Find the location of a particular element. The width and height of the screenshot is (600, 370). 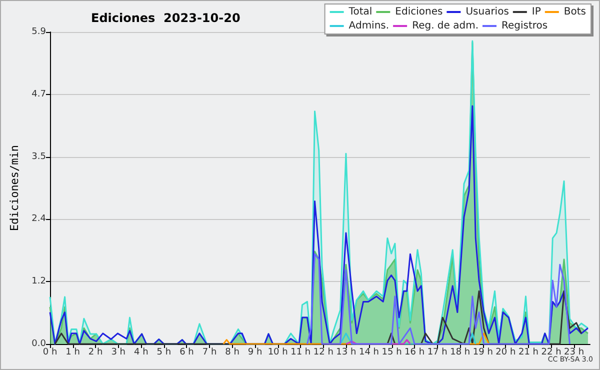

x-tick-label: 10 h is located at coordinates (278, 353).